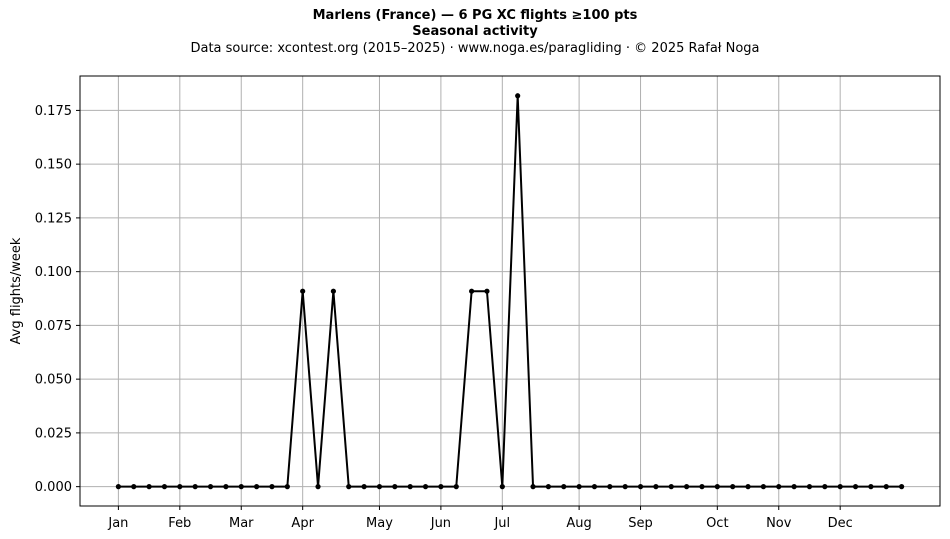 Image resolution: width=950 pixels, height=539 pixels. I want to click on chart-subtitle: Seasonal activity, so click(475, 31).